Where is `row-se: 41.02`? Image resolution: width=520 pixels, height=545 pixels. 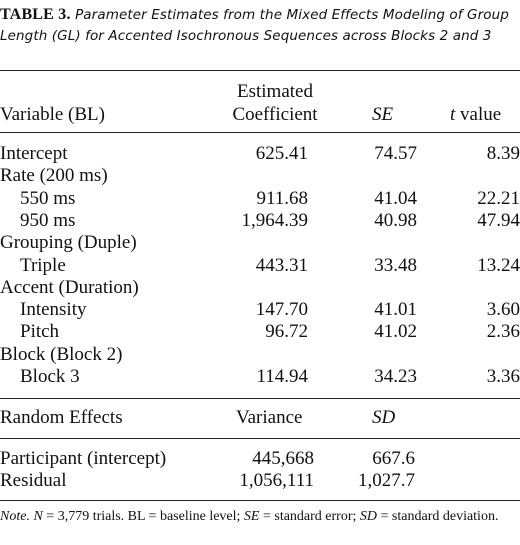
row-se: 41.02 is located at coordinates (395, 332).